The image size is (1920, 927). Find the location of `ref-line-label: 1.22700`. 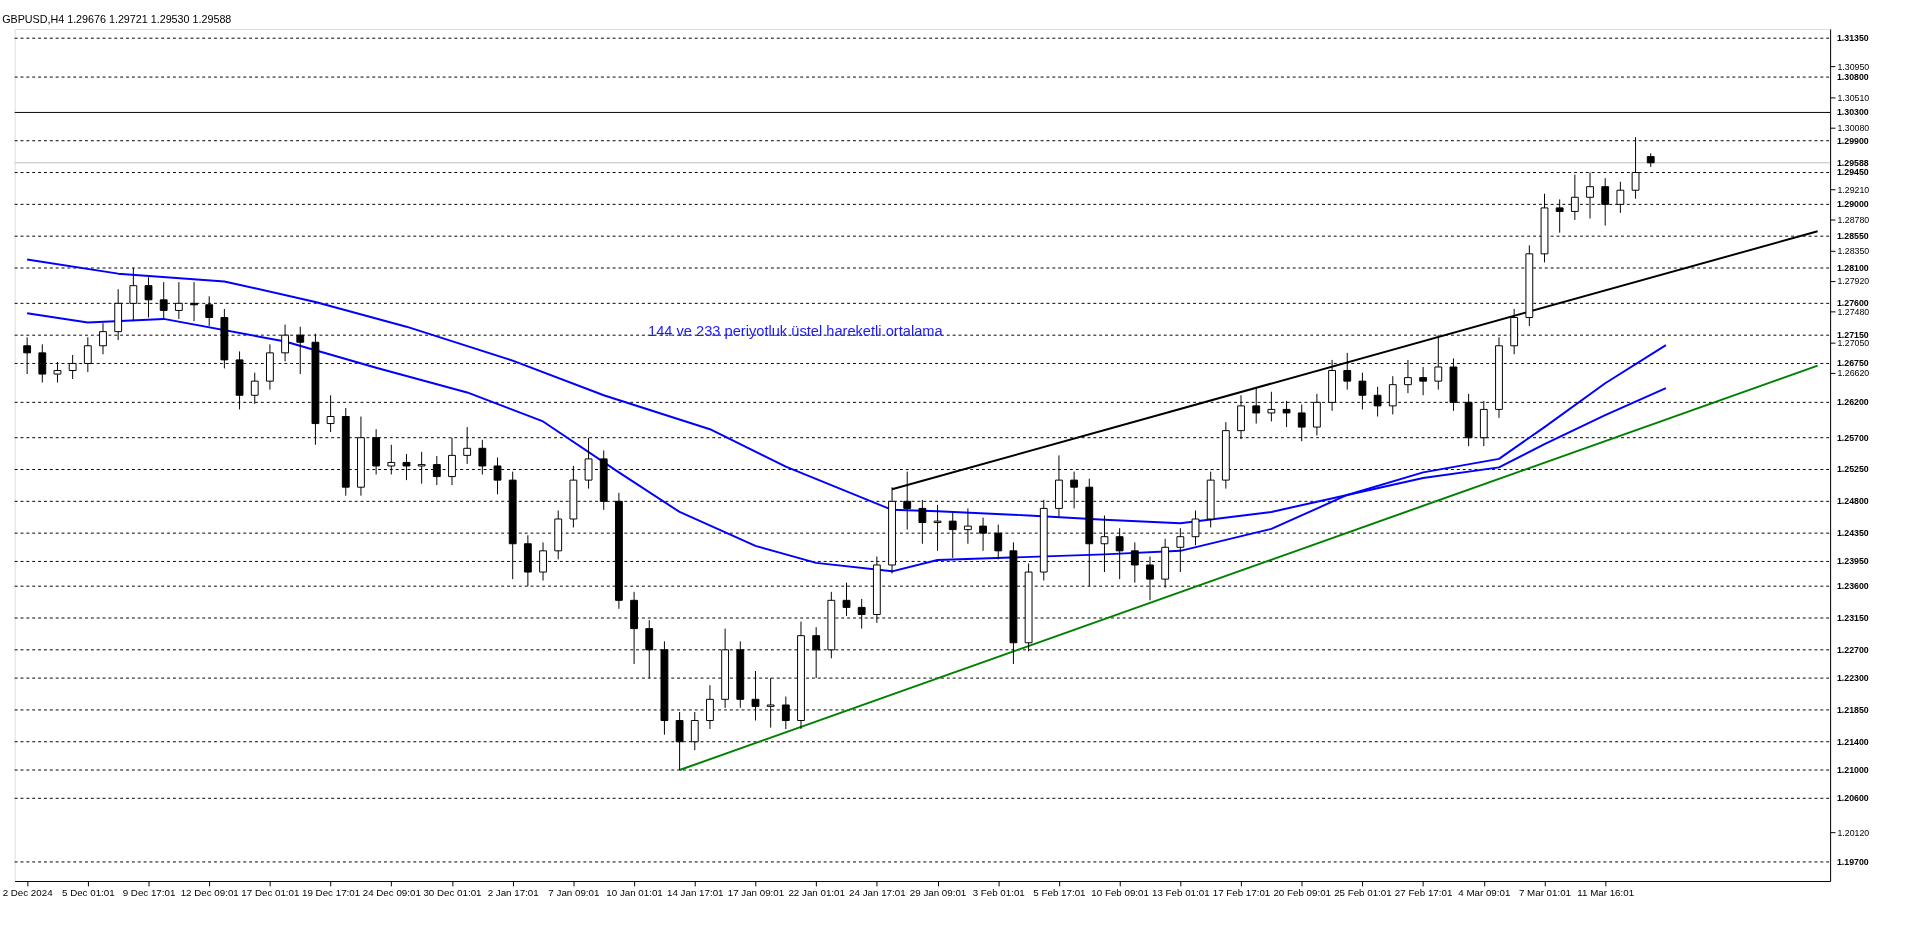

ref-line-label: 1.22700 is located at coordinates (1852, 649).